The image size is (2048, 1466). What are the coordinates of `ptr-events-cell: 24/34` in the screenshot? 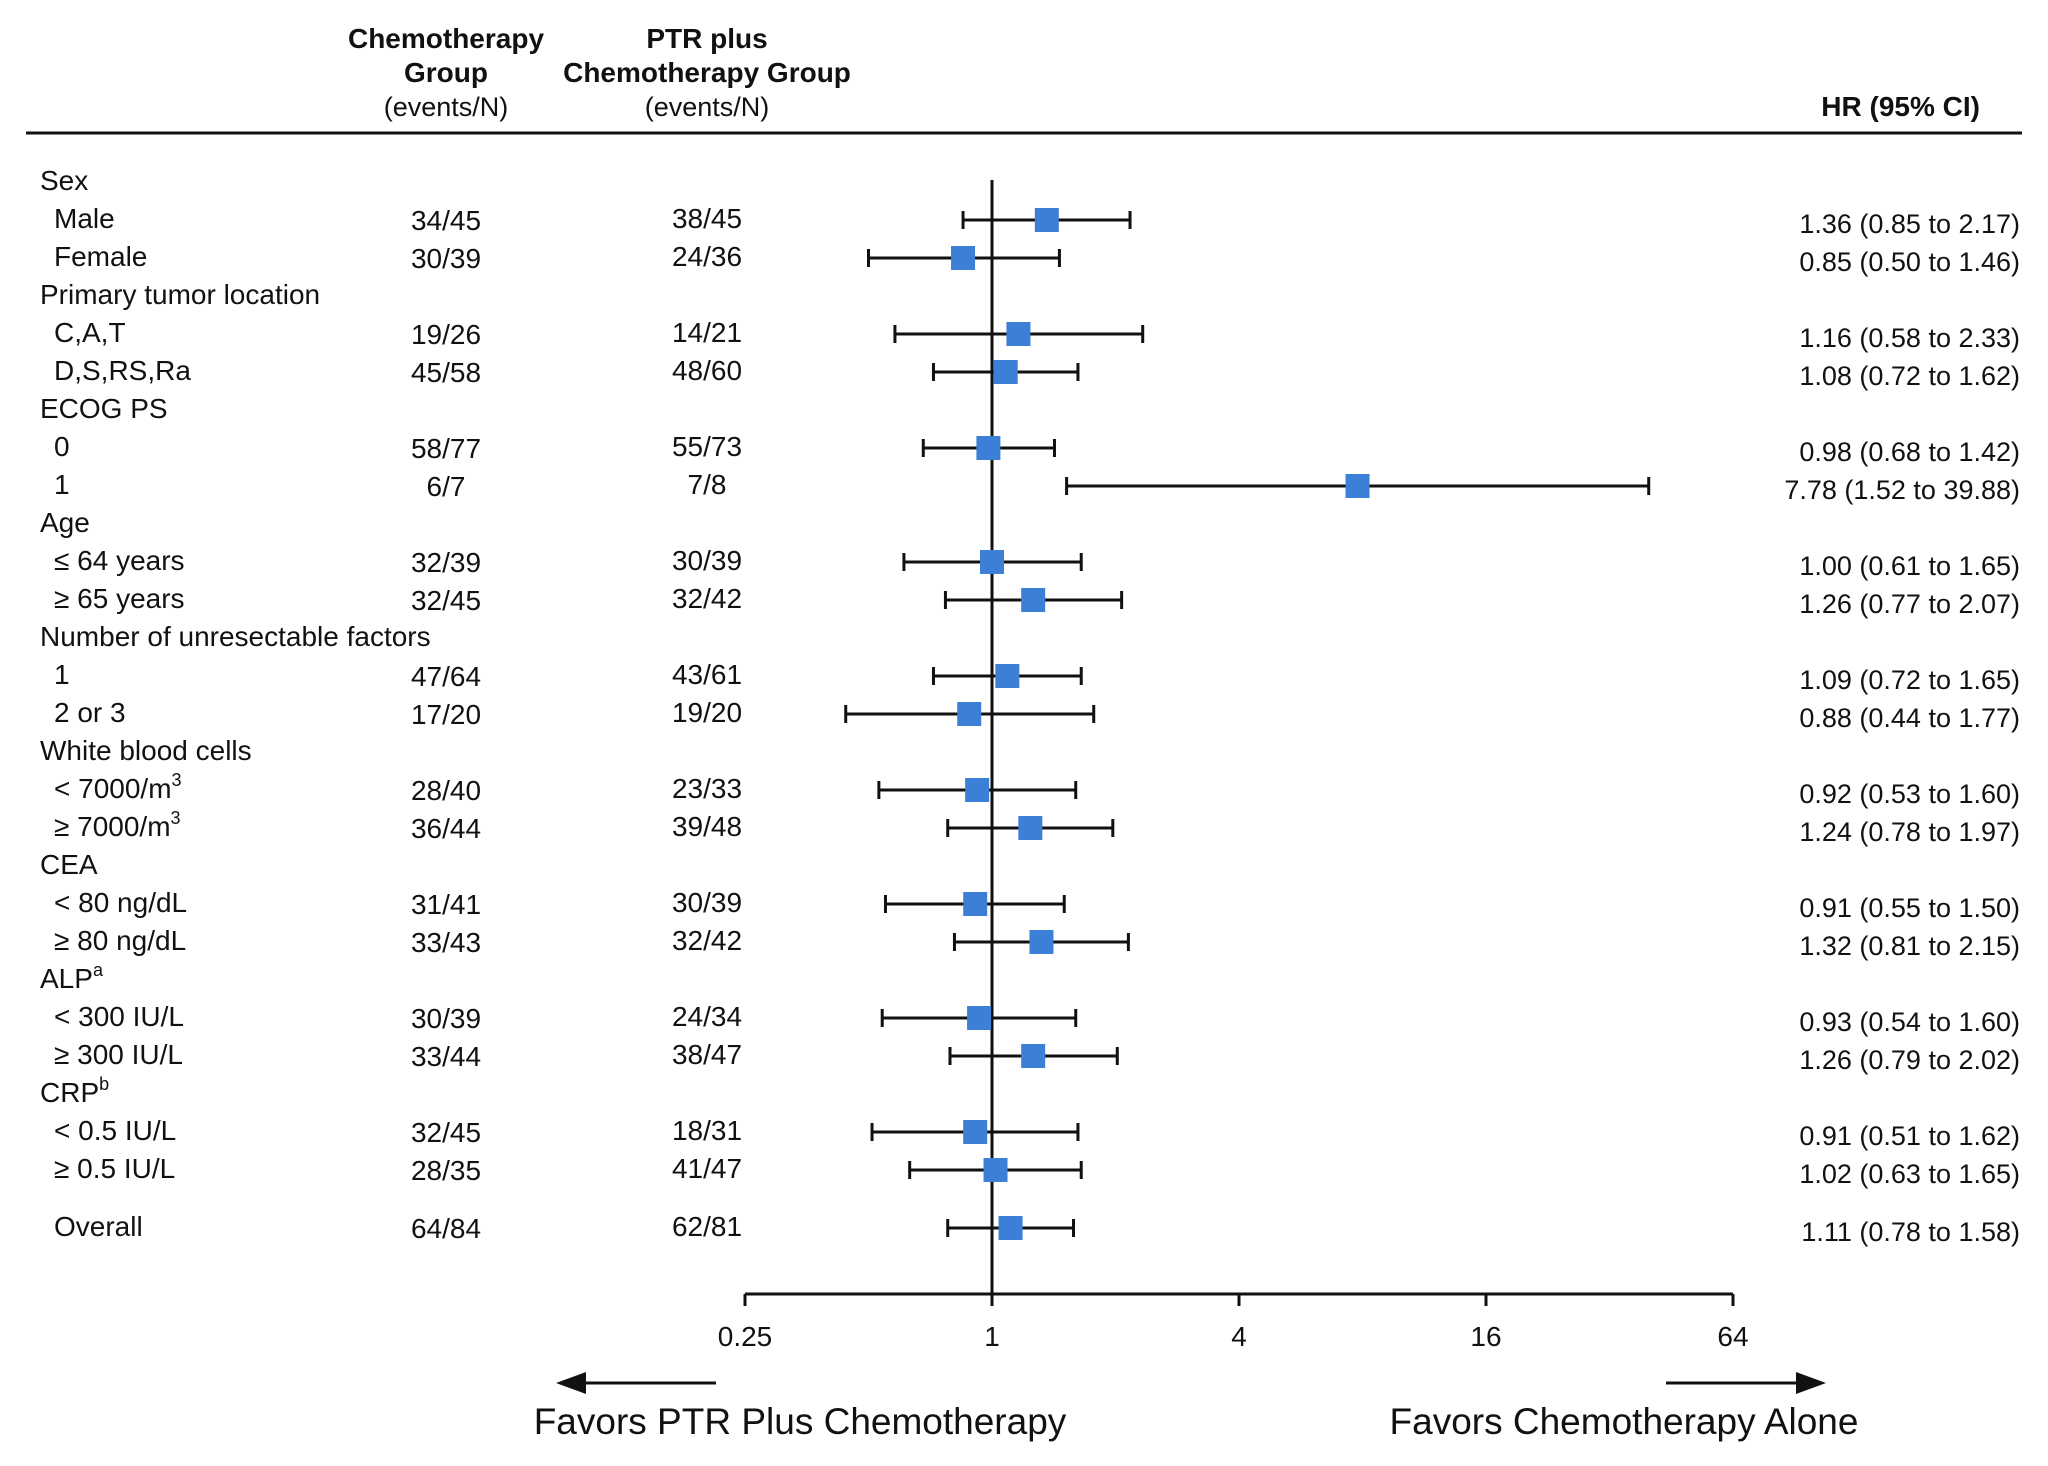 It's located at (707, 1016).